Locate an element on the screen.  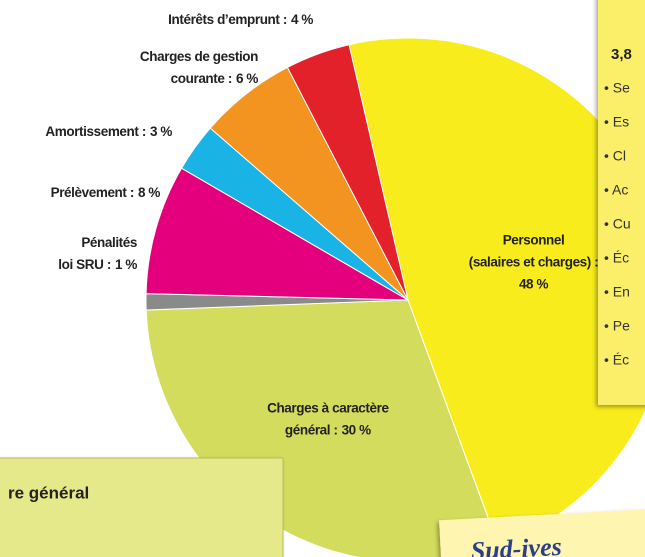
slice-value-label: 6 % is located at coordinates (247, 78).